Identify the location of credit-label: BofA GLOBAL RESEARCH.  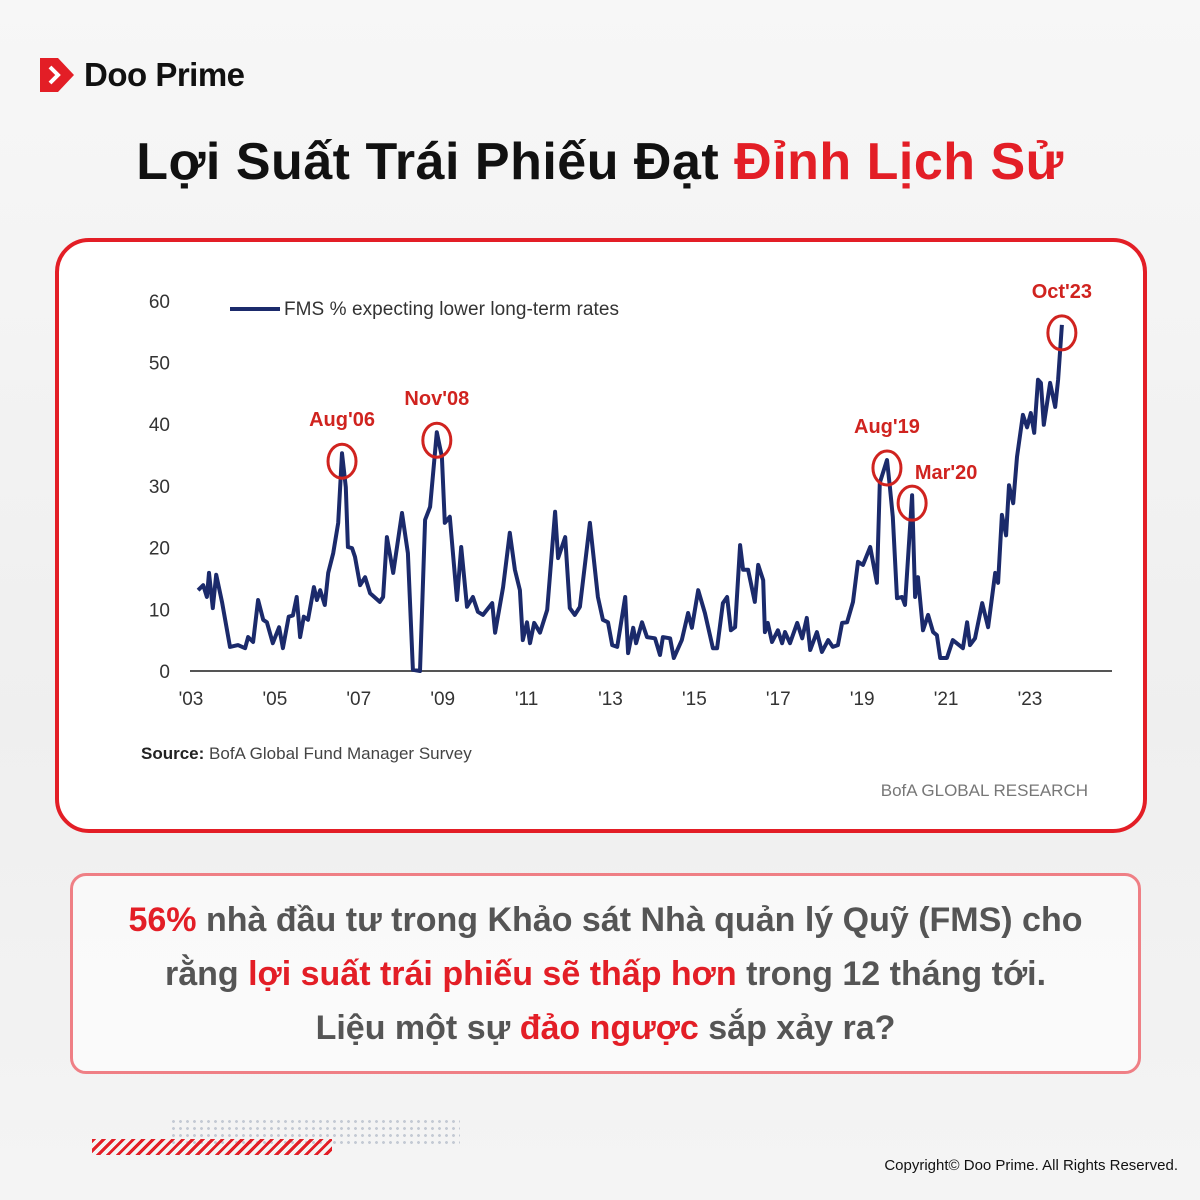
(984, 790).